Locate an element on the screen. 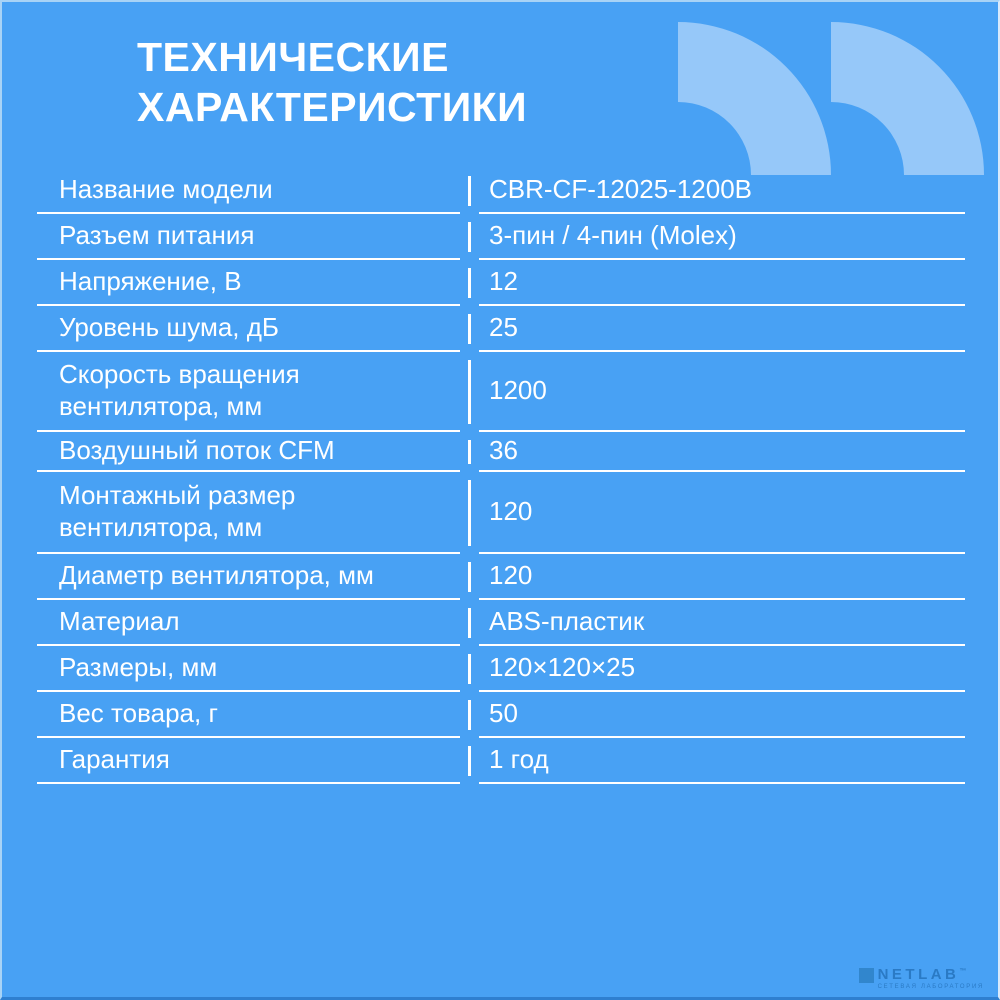 The image size is (1000, 1000). spec-row: Вес товара, г 50 is located at coordinates (501, 715).